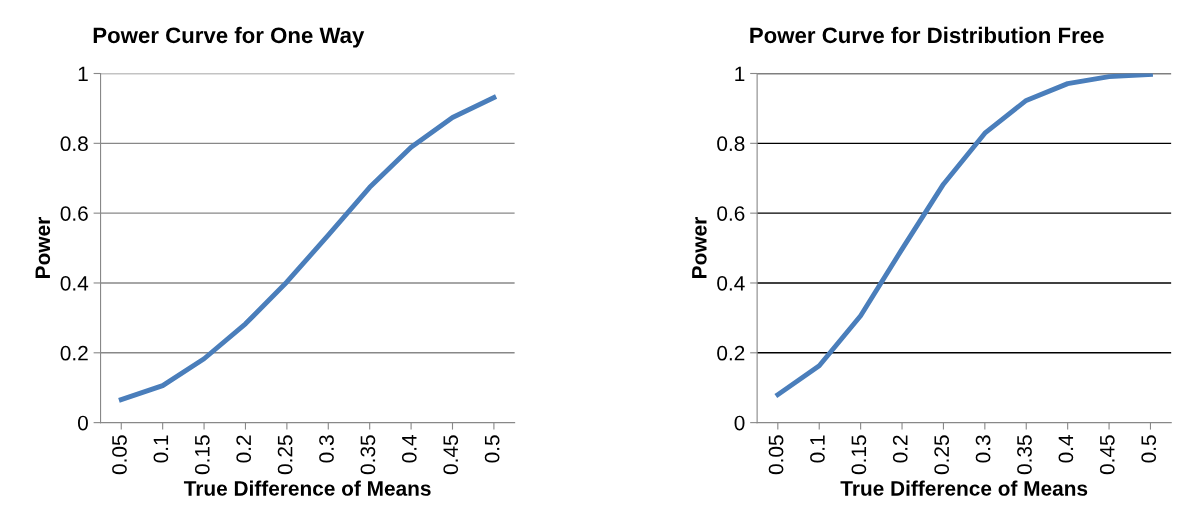 Image resolution: width=1183 pixels, height=525 pixels. I want to click on chart-title: Power Curve for One Way, so click(229, 37).